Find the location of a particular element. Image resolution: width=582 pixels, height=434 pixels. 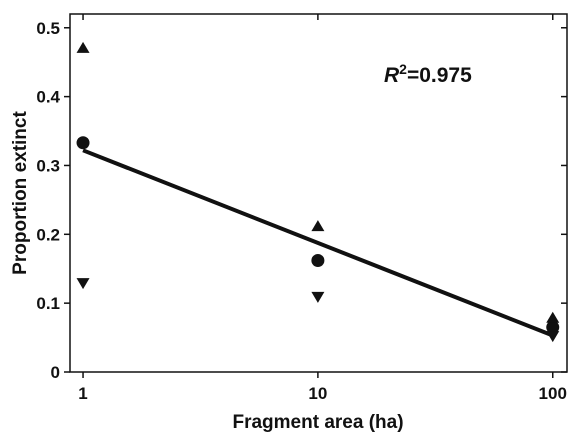

x-tick-label: 1 is located at coordinates (82, 393).